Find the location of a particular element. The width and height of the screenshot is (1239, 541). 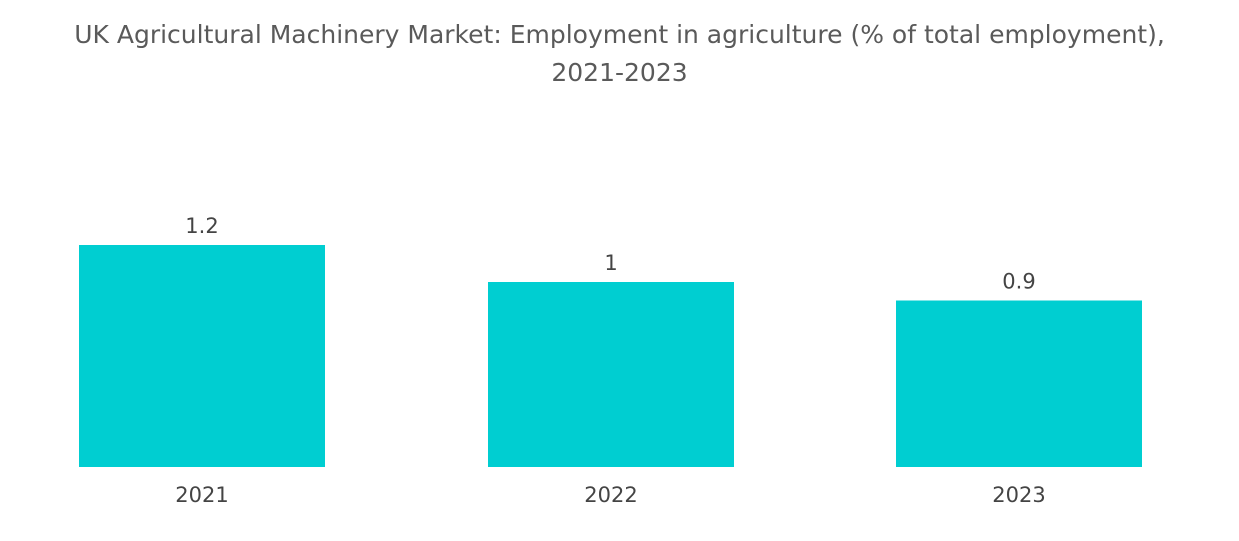

data-label-2022: 1 is located at coordinates (610, 263).